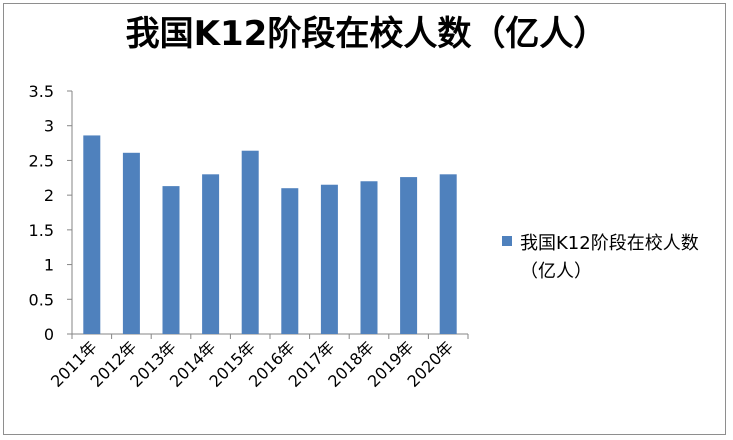  I want to click on y-tick-label: 3, so click(49, 126).